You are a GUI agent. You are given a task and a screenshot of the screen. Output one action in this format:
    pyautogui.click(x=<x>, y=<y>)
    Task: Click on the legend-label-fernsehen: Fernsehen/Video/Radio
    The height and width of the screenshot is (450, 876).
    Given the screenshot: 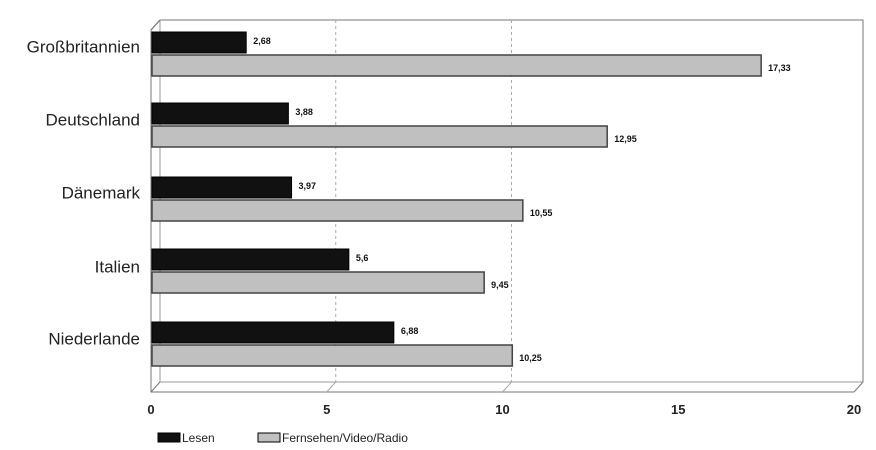 What is the action you would take?
    pyautogui.click(x=345, y=438)
    